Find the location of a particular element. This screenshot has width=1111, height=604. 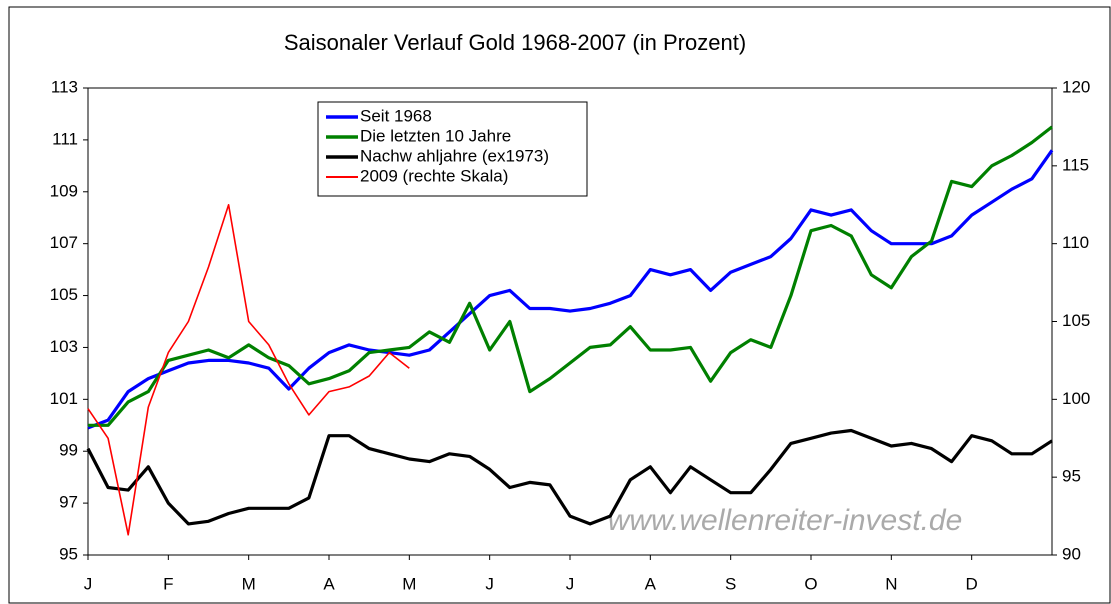

legend-label: Seit 1968 is located at coordinates (396, 115).